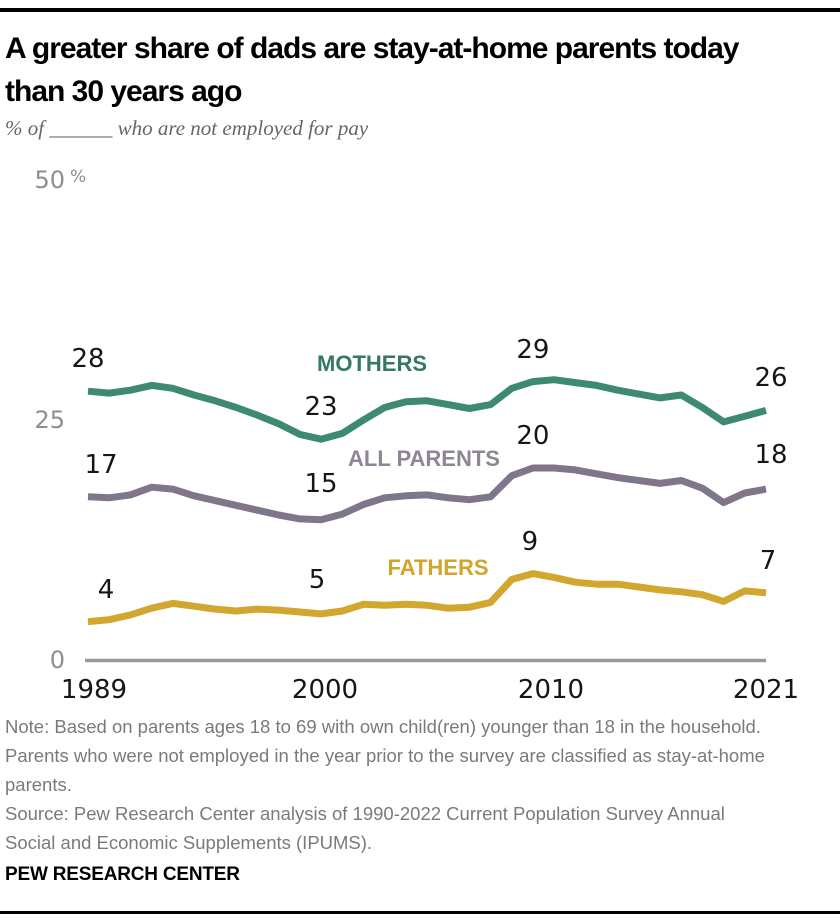  I want to click on value-label-mothers-2010: 29, so click(533, 349).